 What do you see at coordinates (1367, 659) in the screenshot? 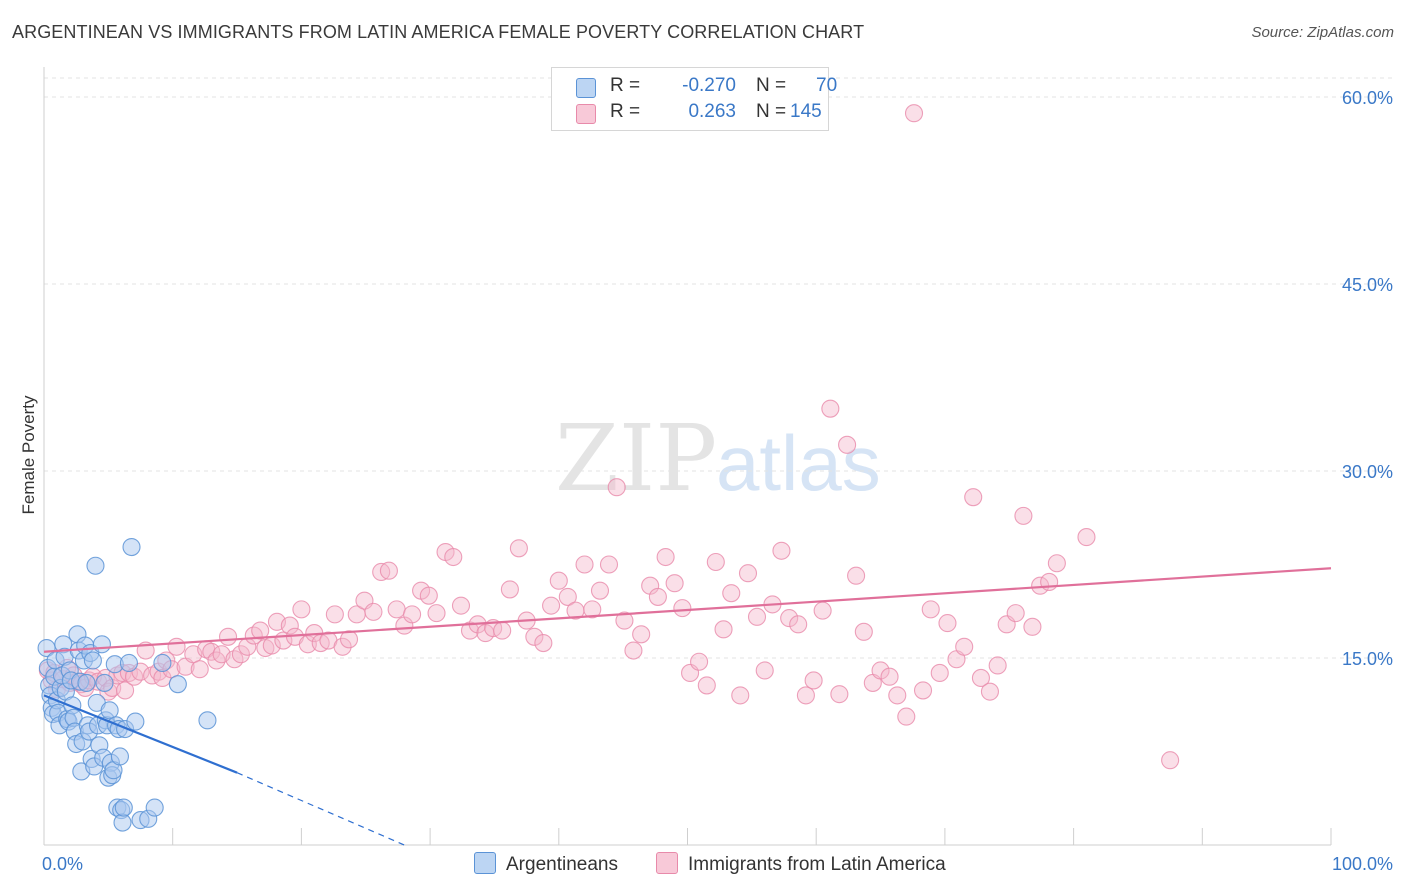
I see `y-tick-label: 15.0%` at bounding box center [1367, 659].